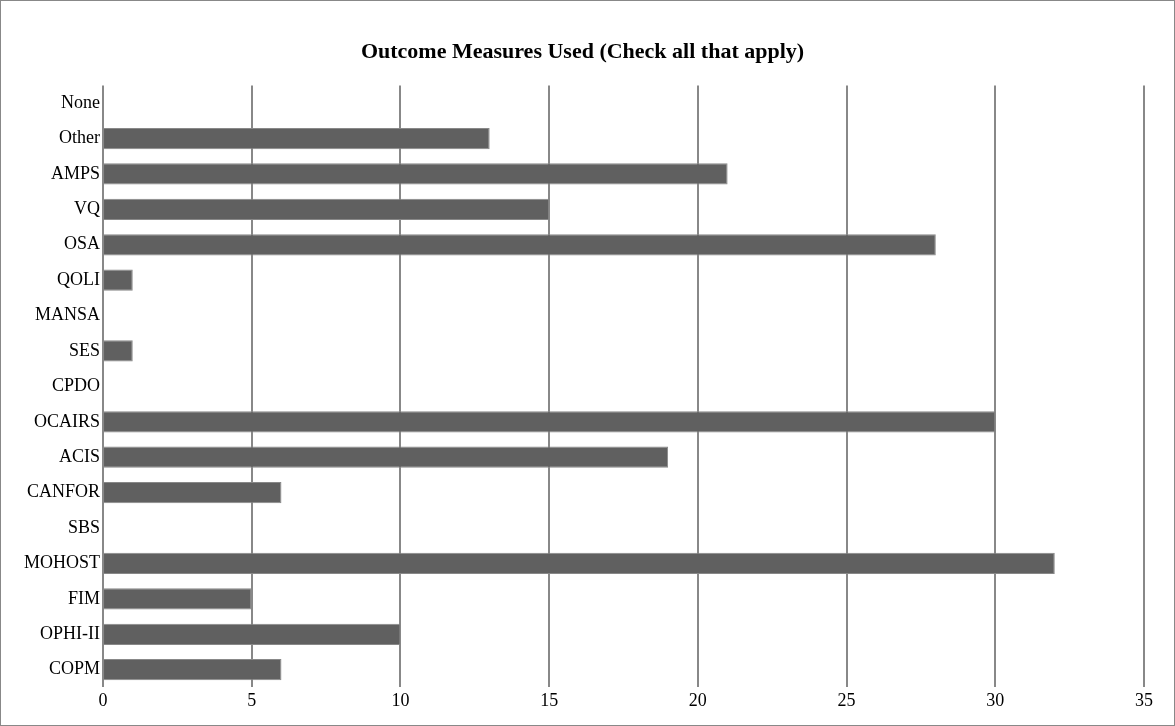 This screenshot has width=1175, height=726. I want to click on y-tick-label: SES, so click(84, 349).